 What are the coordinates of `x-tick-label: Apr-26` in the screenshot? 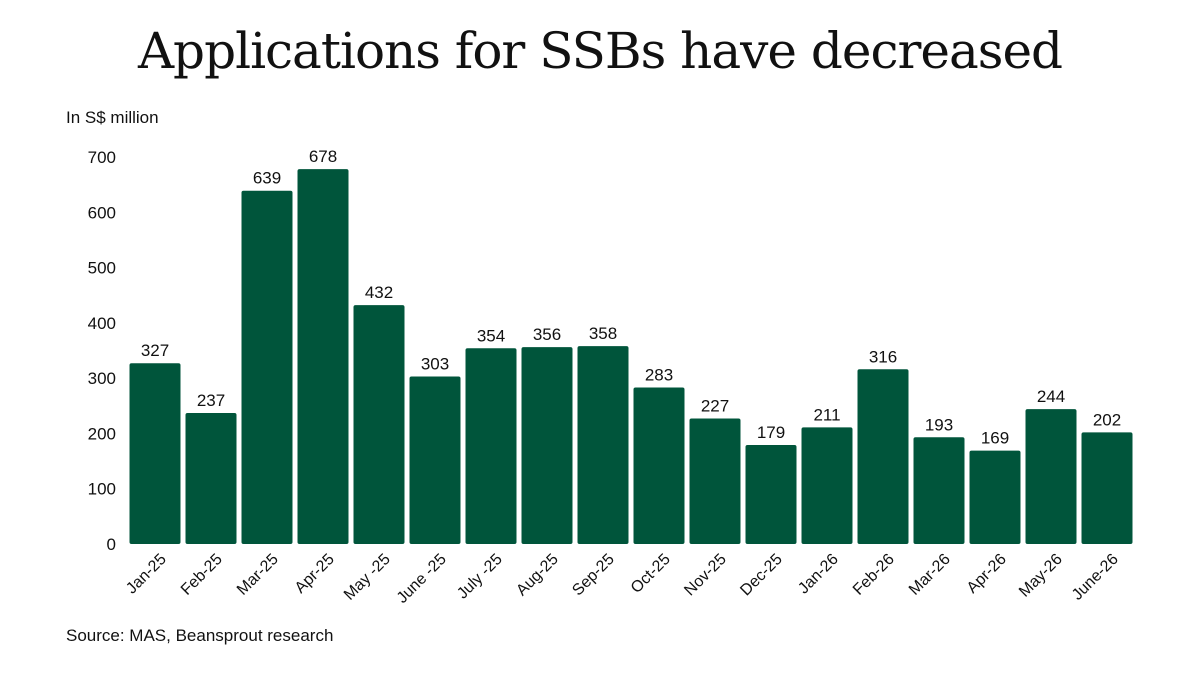 It's located at (987, 574).